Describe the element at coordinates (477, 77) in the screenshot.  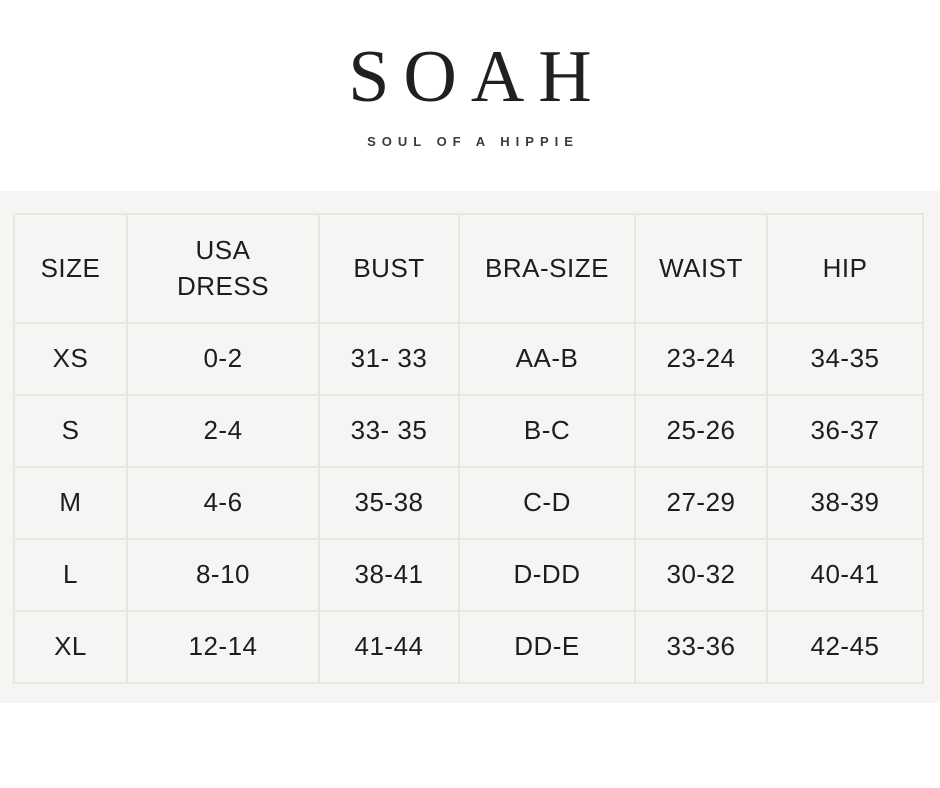
I see `brand-logo: SOAH` at that location.